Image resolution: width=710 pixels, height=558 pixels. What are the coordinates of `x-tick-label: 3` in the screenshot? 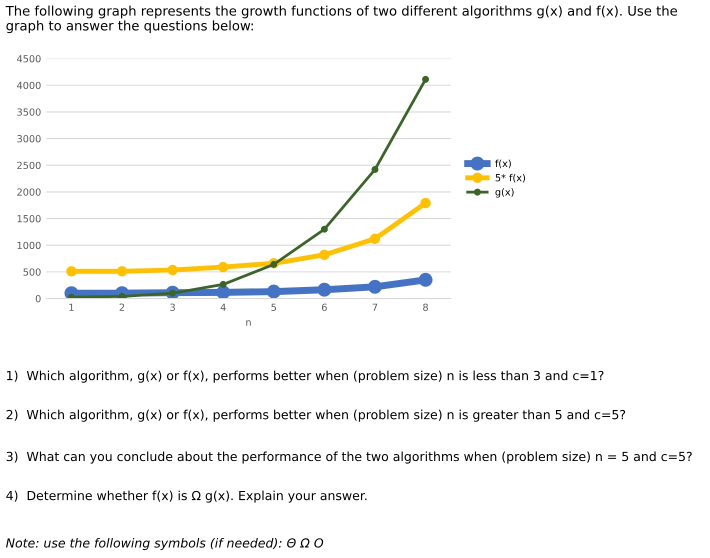 It's located at (172, 307).